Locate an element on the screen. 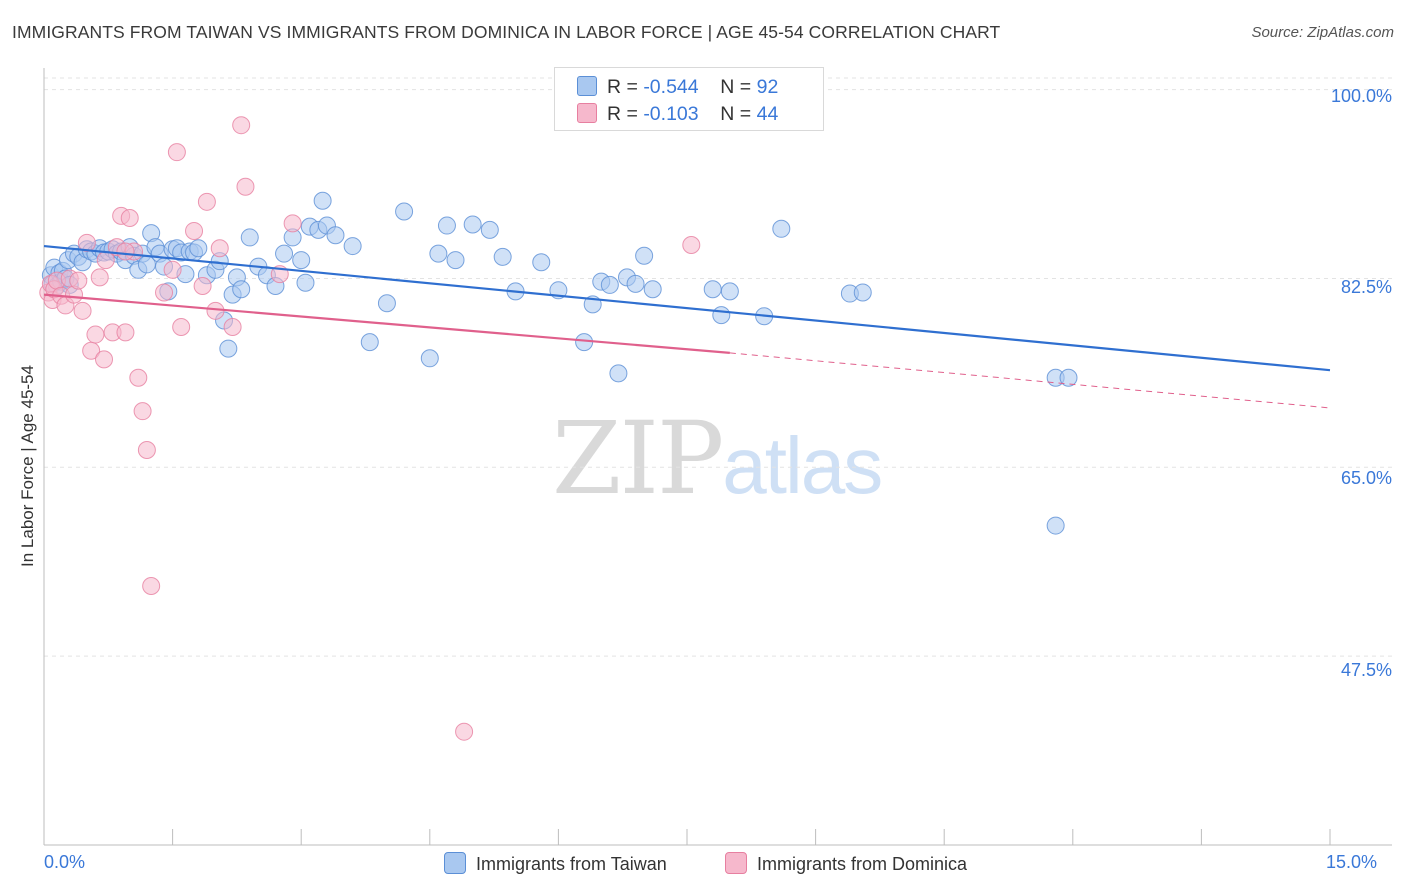  taiwan-trendline is located at coordinates (687, 308).